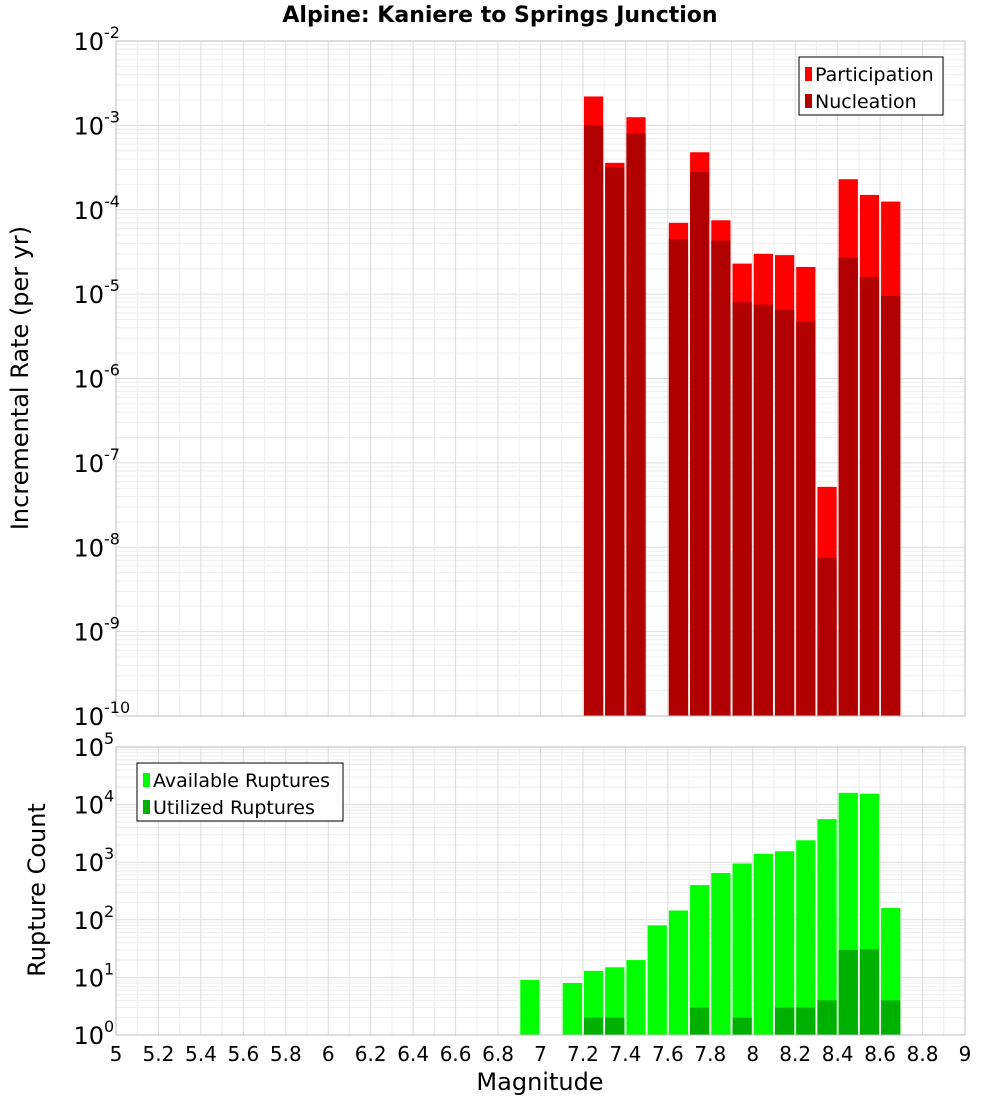 Image resolution: width=1000 pixels, height=1104 pixels. I want to click on legend-label: Available Ruptures, so click(241, 781).